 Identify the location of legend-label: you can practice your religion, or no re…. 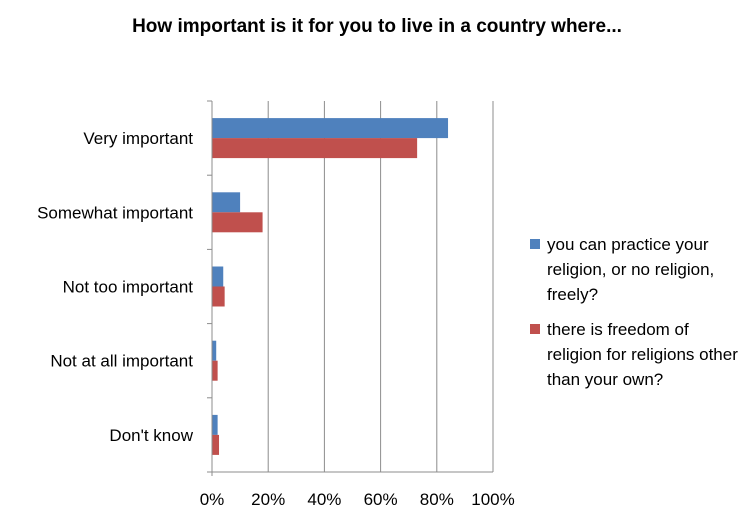
(631, 269).